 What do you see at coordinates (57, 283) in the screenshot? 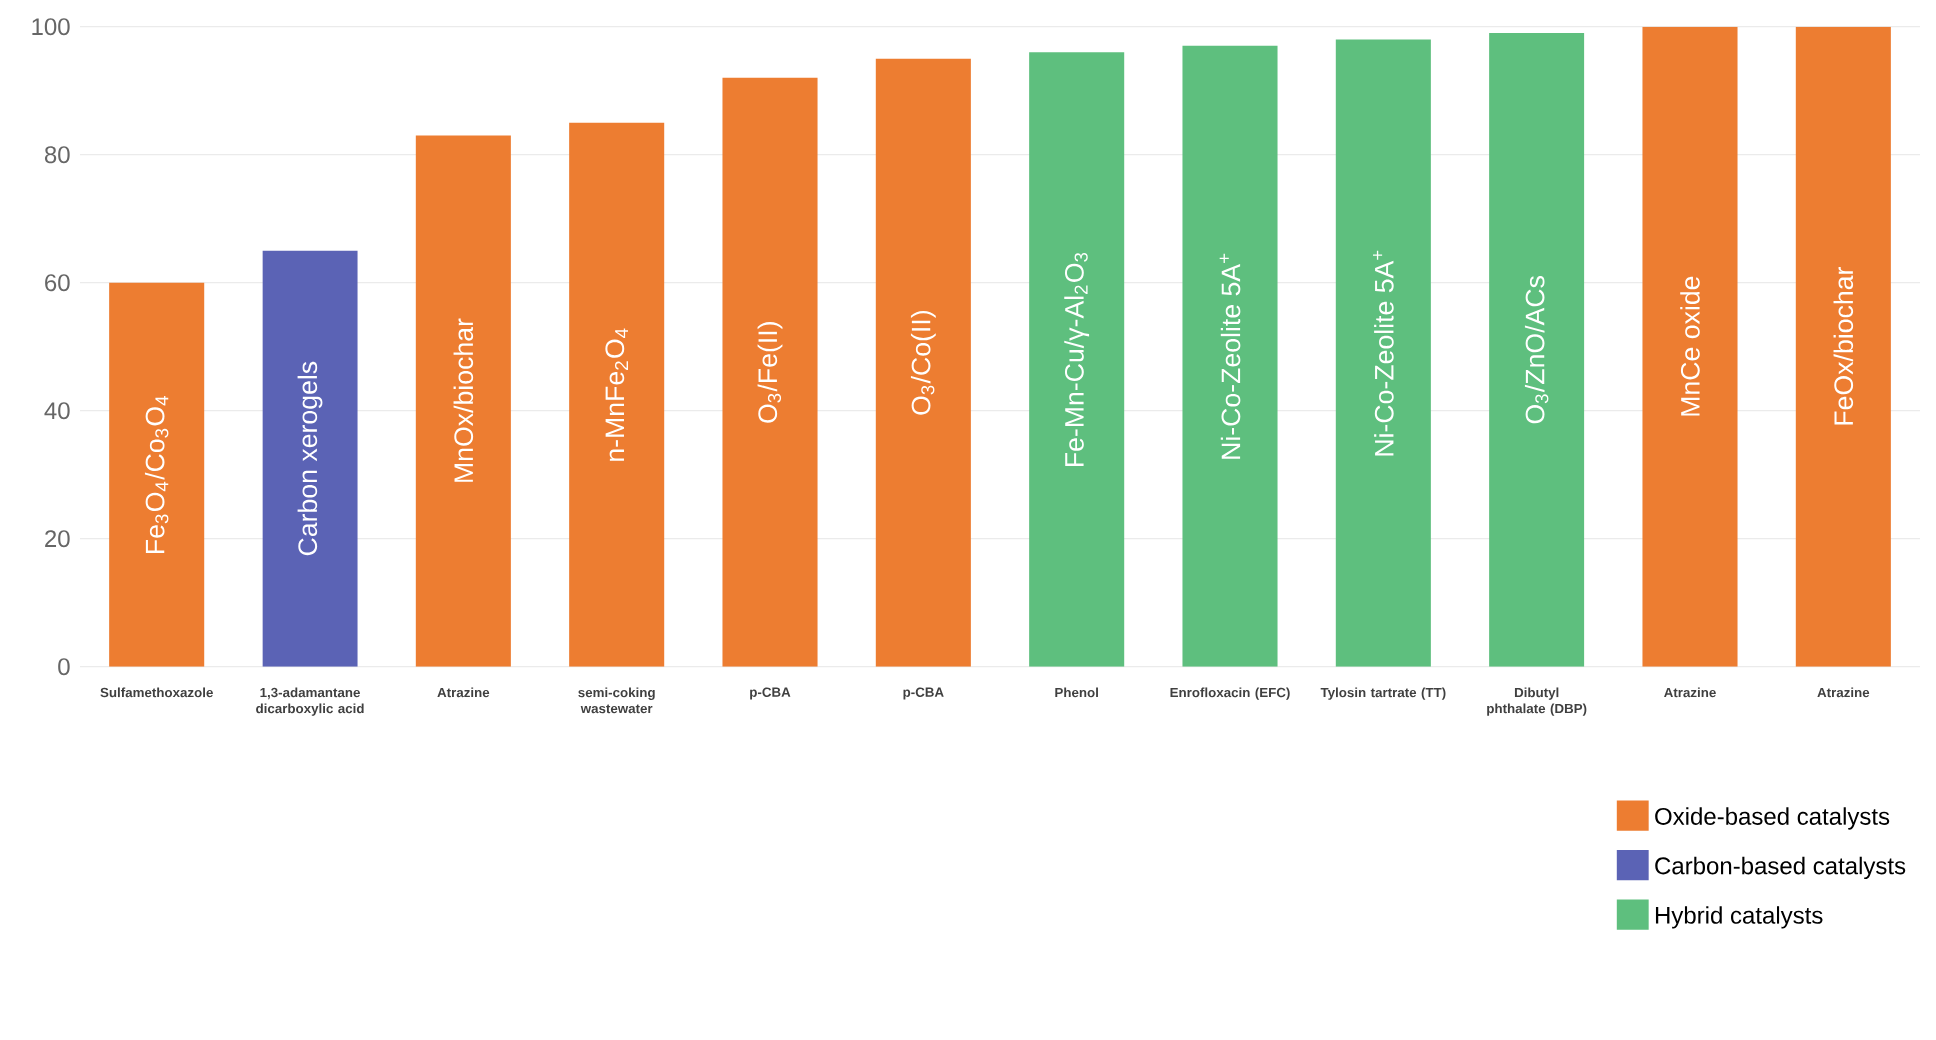
I see `y-tick-label: 60` at bounding box center [57, 283].